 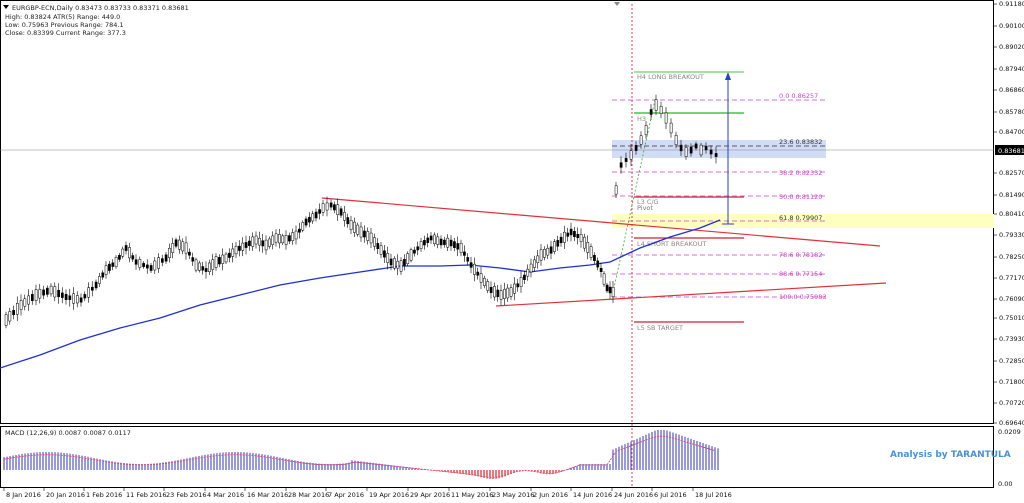 I want to click on date-tick-label: 29 Apr 2016, so click(x=430, y=495).